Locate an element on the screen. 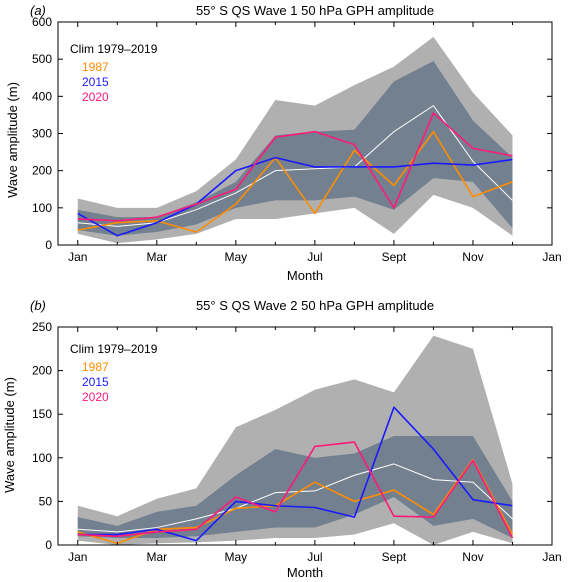 This screenshot has height=582, width=573. chart-title: 55° S QS Wave 2 50 hPa GPH amplitude is located at coordinates (315, 305).